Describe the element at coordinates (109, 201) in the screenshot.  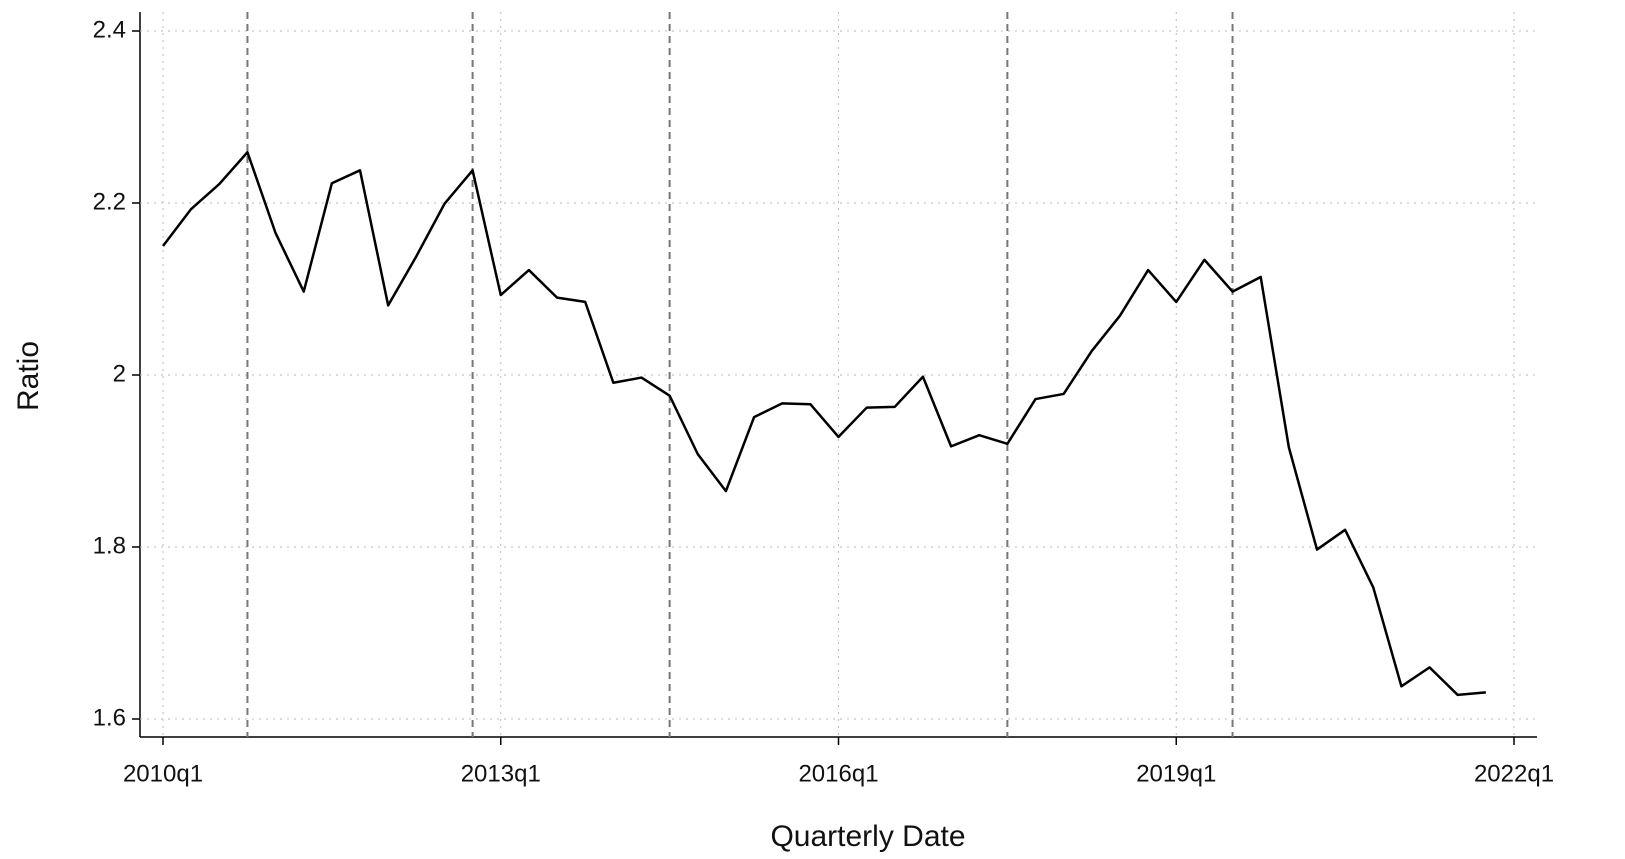
I see `y-tick-label: 2.2` at that location.